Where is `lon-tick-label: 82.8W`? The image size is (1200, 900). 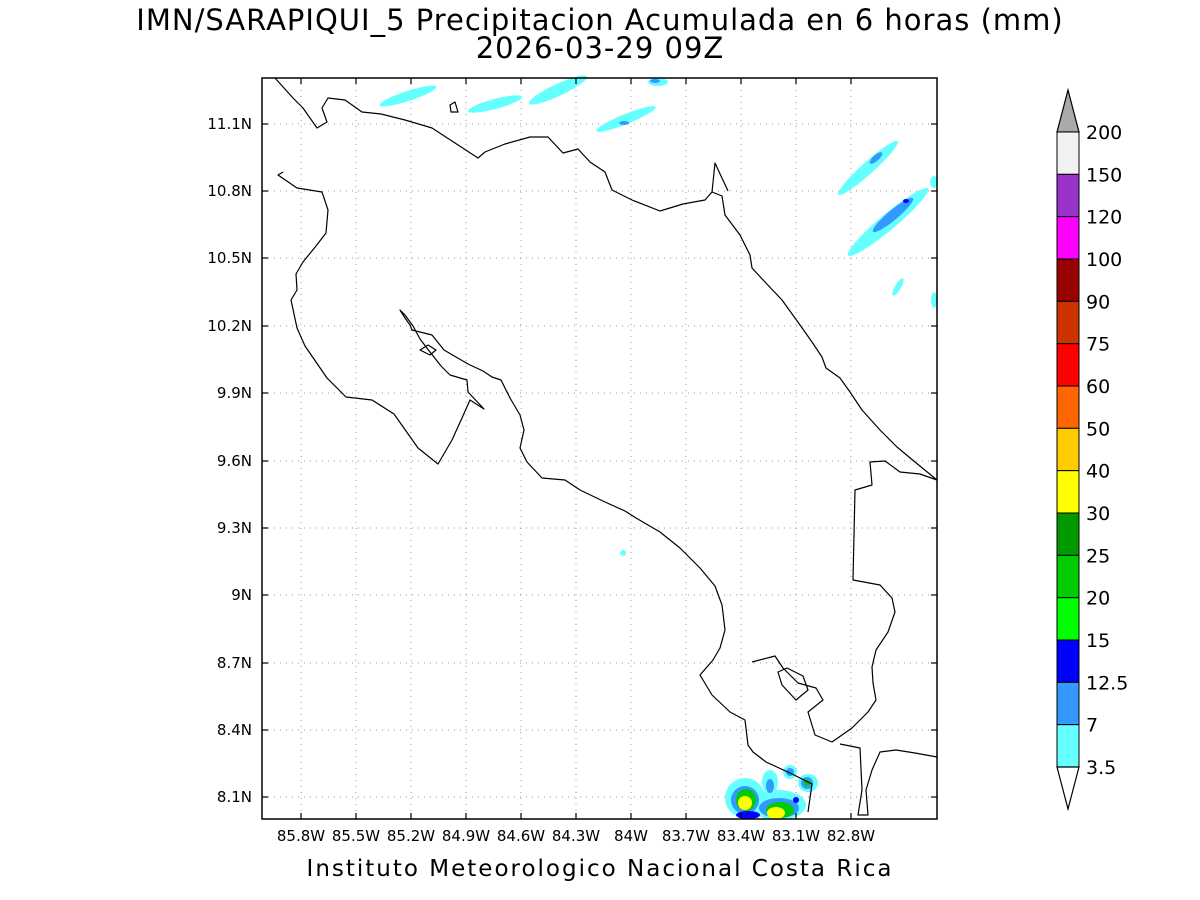
lon-tick-label: 82.8W is located at coordinates (851, 836).